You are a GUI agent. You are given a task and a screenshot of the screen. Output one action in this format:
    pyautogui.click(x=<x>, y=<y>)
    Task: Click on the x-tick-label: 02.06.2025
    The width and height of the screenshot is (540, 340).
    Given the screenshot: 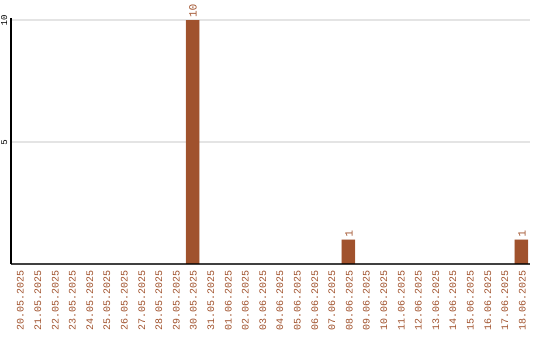 What is the action you would take?
    pyautogui.click(x=247, y=300)
    